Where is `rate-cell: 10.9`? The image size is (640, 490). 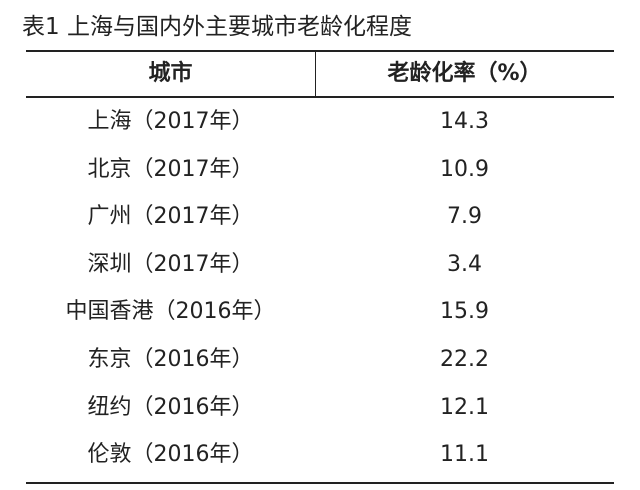
rate-cell: 10.9 is located at coordinates (464, 169).